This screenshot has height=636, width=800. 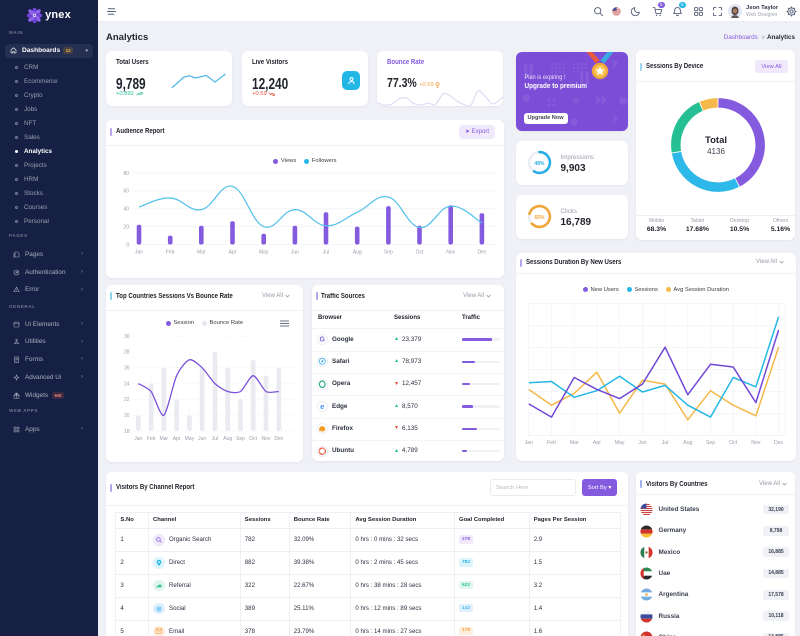 I want to click on svg-text: e, so click(x=322, y=406).